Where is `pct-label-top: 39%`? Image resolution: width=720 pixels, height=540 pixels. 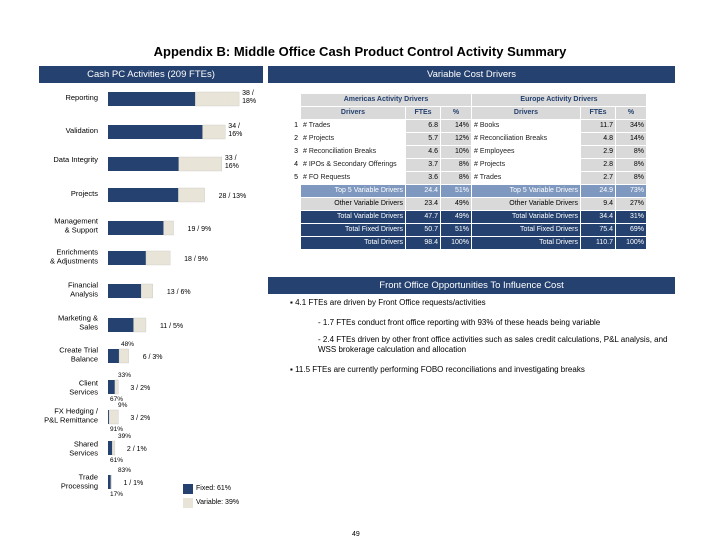
pct-label-top: 39% is located at coordinates (124, 436).